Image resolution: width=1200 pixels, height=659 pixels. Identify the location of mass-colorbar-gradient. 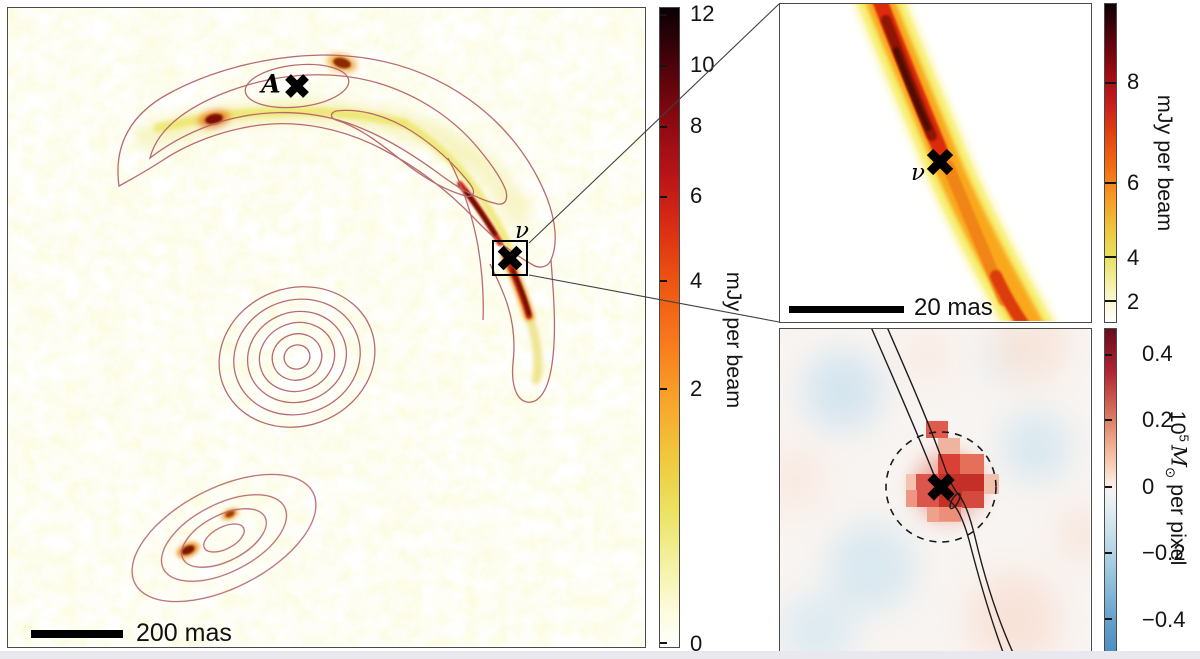
(1110, 491).